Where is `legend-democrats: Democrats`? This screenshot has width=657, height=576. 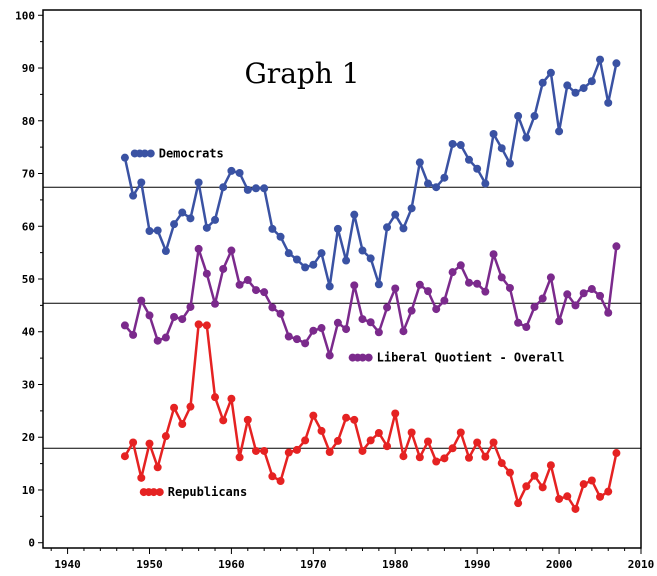 legend-democrats: Democrats is located at coordinates (177, 153).